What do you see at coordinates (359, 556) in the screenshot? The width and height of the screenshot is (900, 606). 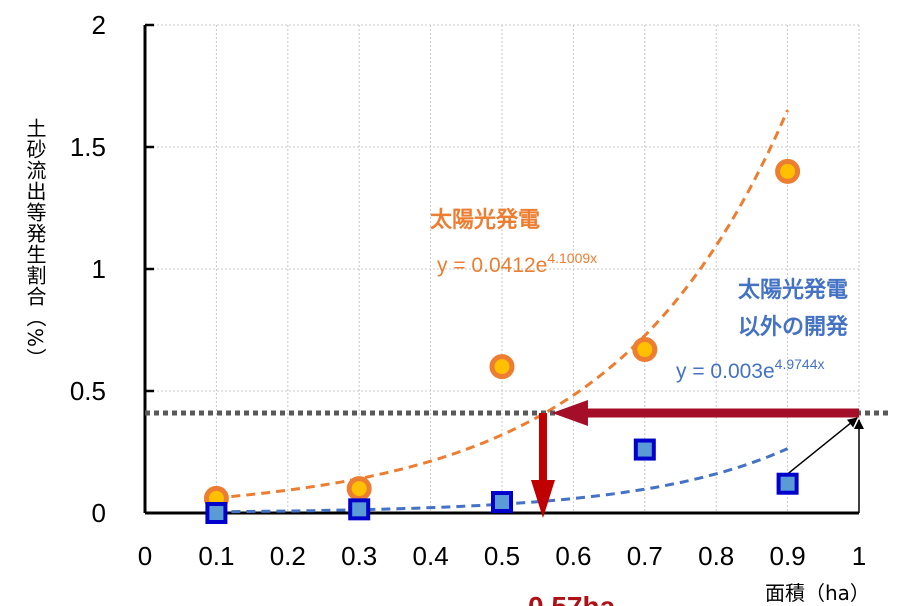 I see `x-tick-label: 0.3` at bounding box center [359, 556].